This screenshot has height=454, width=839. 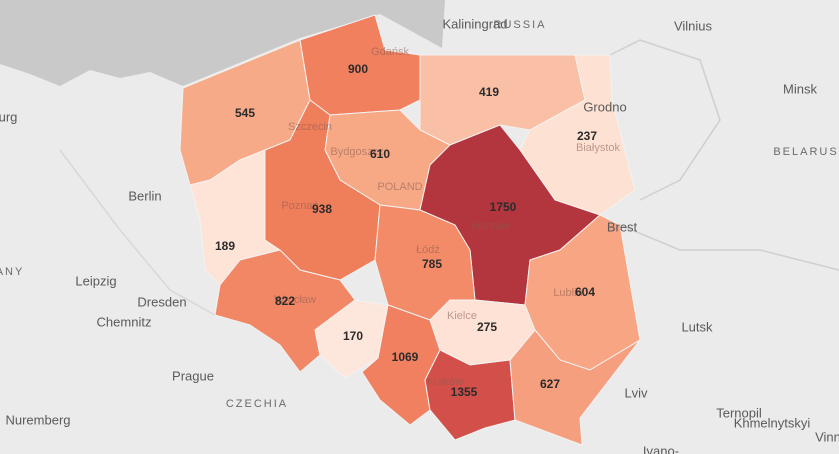 I want to click on place-label: Chemnitz, so click(x=124, y=321).